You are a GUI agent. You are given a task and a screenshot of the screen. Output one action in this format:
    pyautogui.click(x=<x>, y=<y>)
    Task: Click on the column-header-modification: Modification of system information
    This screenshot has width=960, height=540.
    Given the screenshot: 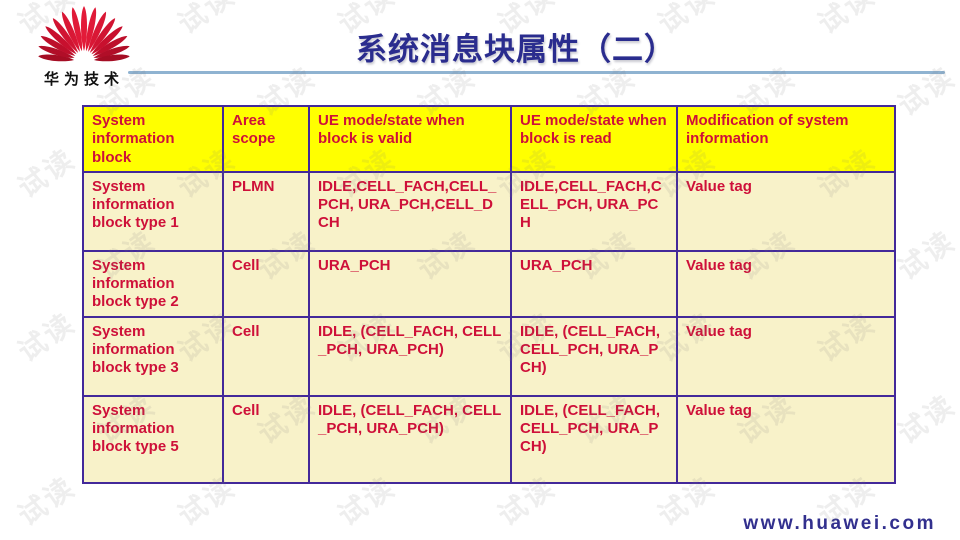 What is the action you would take?
    pyautogui.click(x=786, y=139)
    